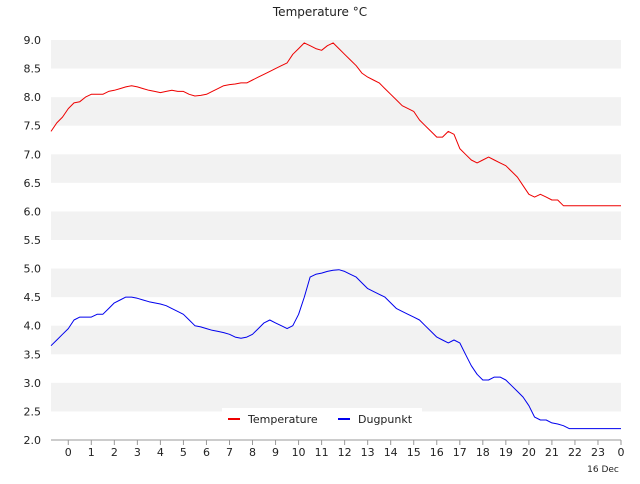  I want to click on legend-label-dugpunkt: Dugpunkt, so click(385, 419).